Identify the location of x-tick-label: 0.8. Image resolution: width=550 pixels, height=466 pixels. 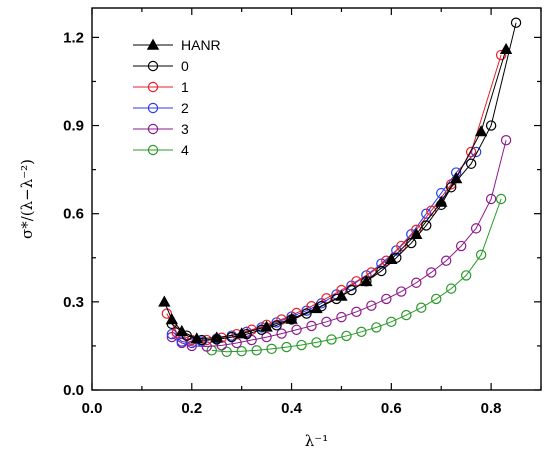
(491, 408).